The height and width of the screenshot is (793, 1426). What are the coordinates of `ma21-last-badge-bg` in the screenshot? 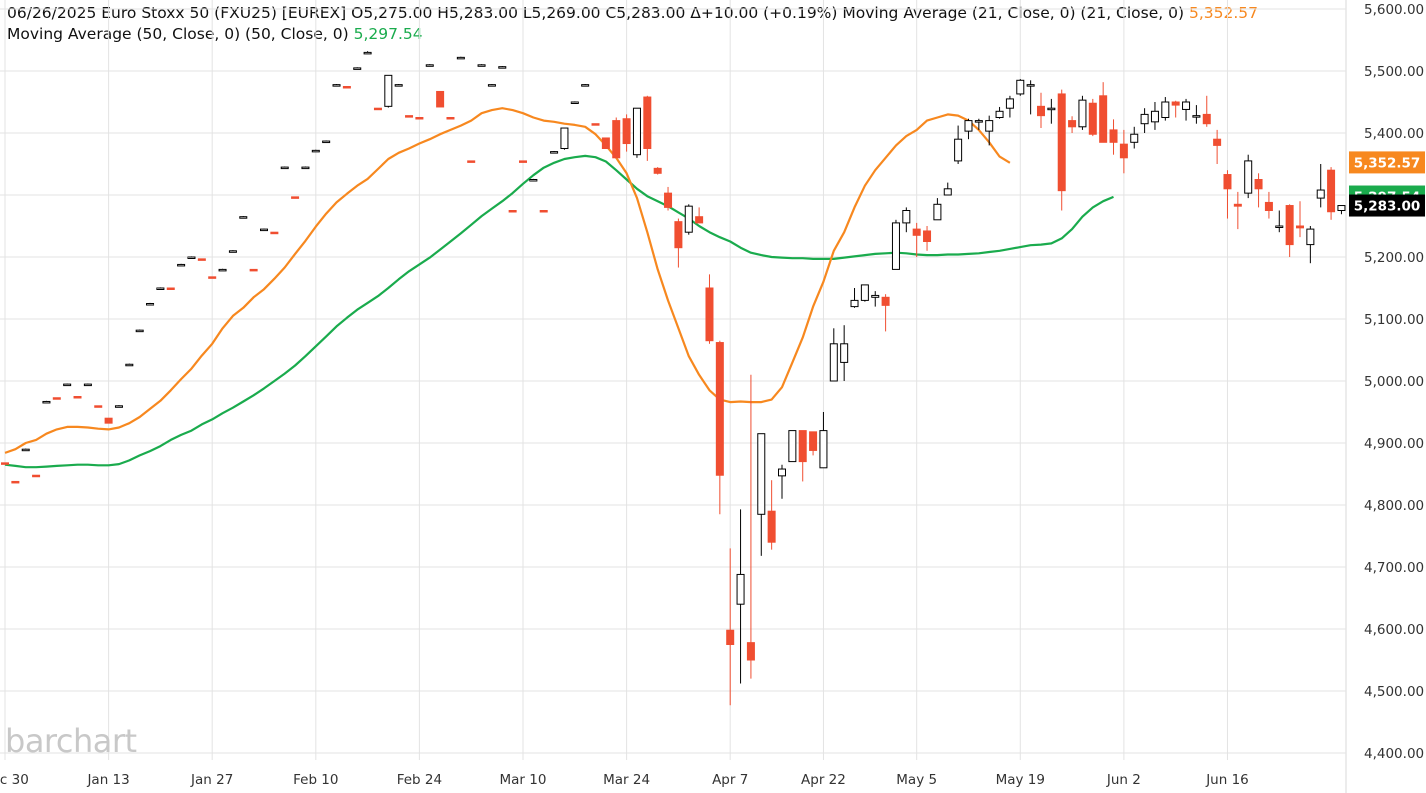 It's located at (1387, 162).